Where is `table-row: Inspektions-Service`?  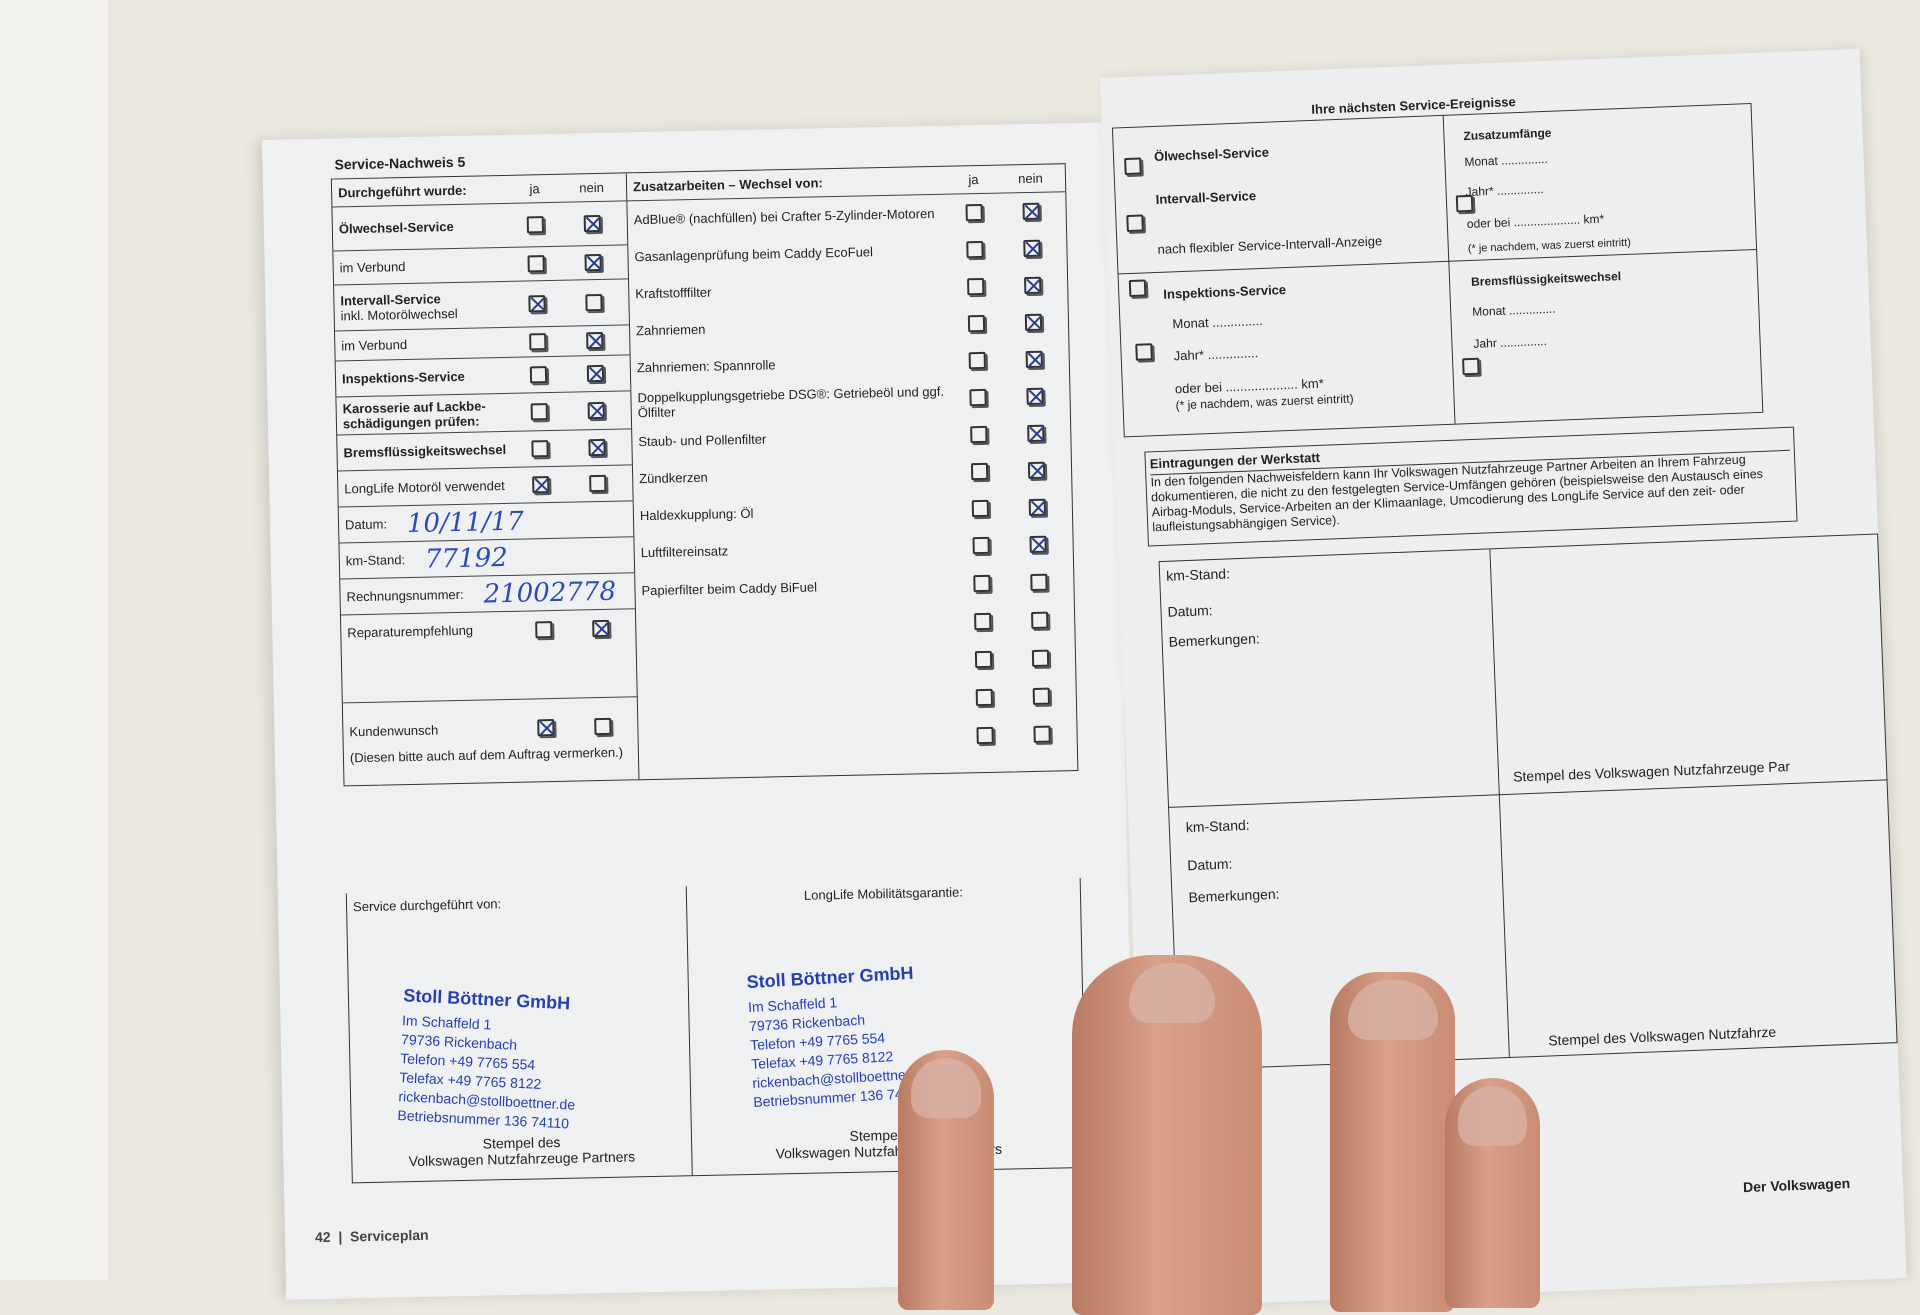
table-row: Inspektions-Service is located at coordinates (483, 376).